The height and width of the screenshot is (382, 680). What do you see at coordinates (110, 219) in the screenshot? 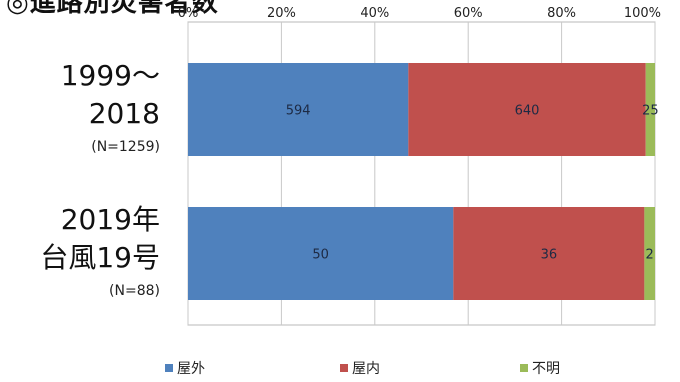
I see `category-label: 2019年` at bounding box center [110, 219].